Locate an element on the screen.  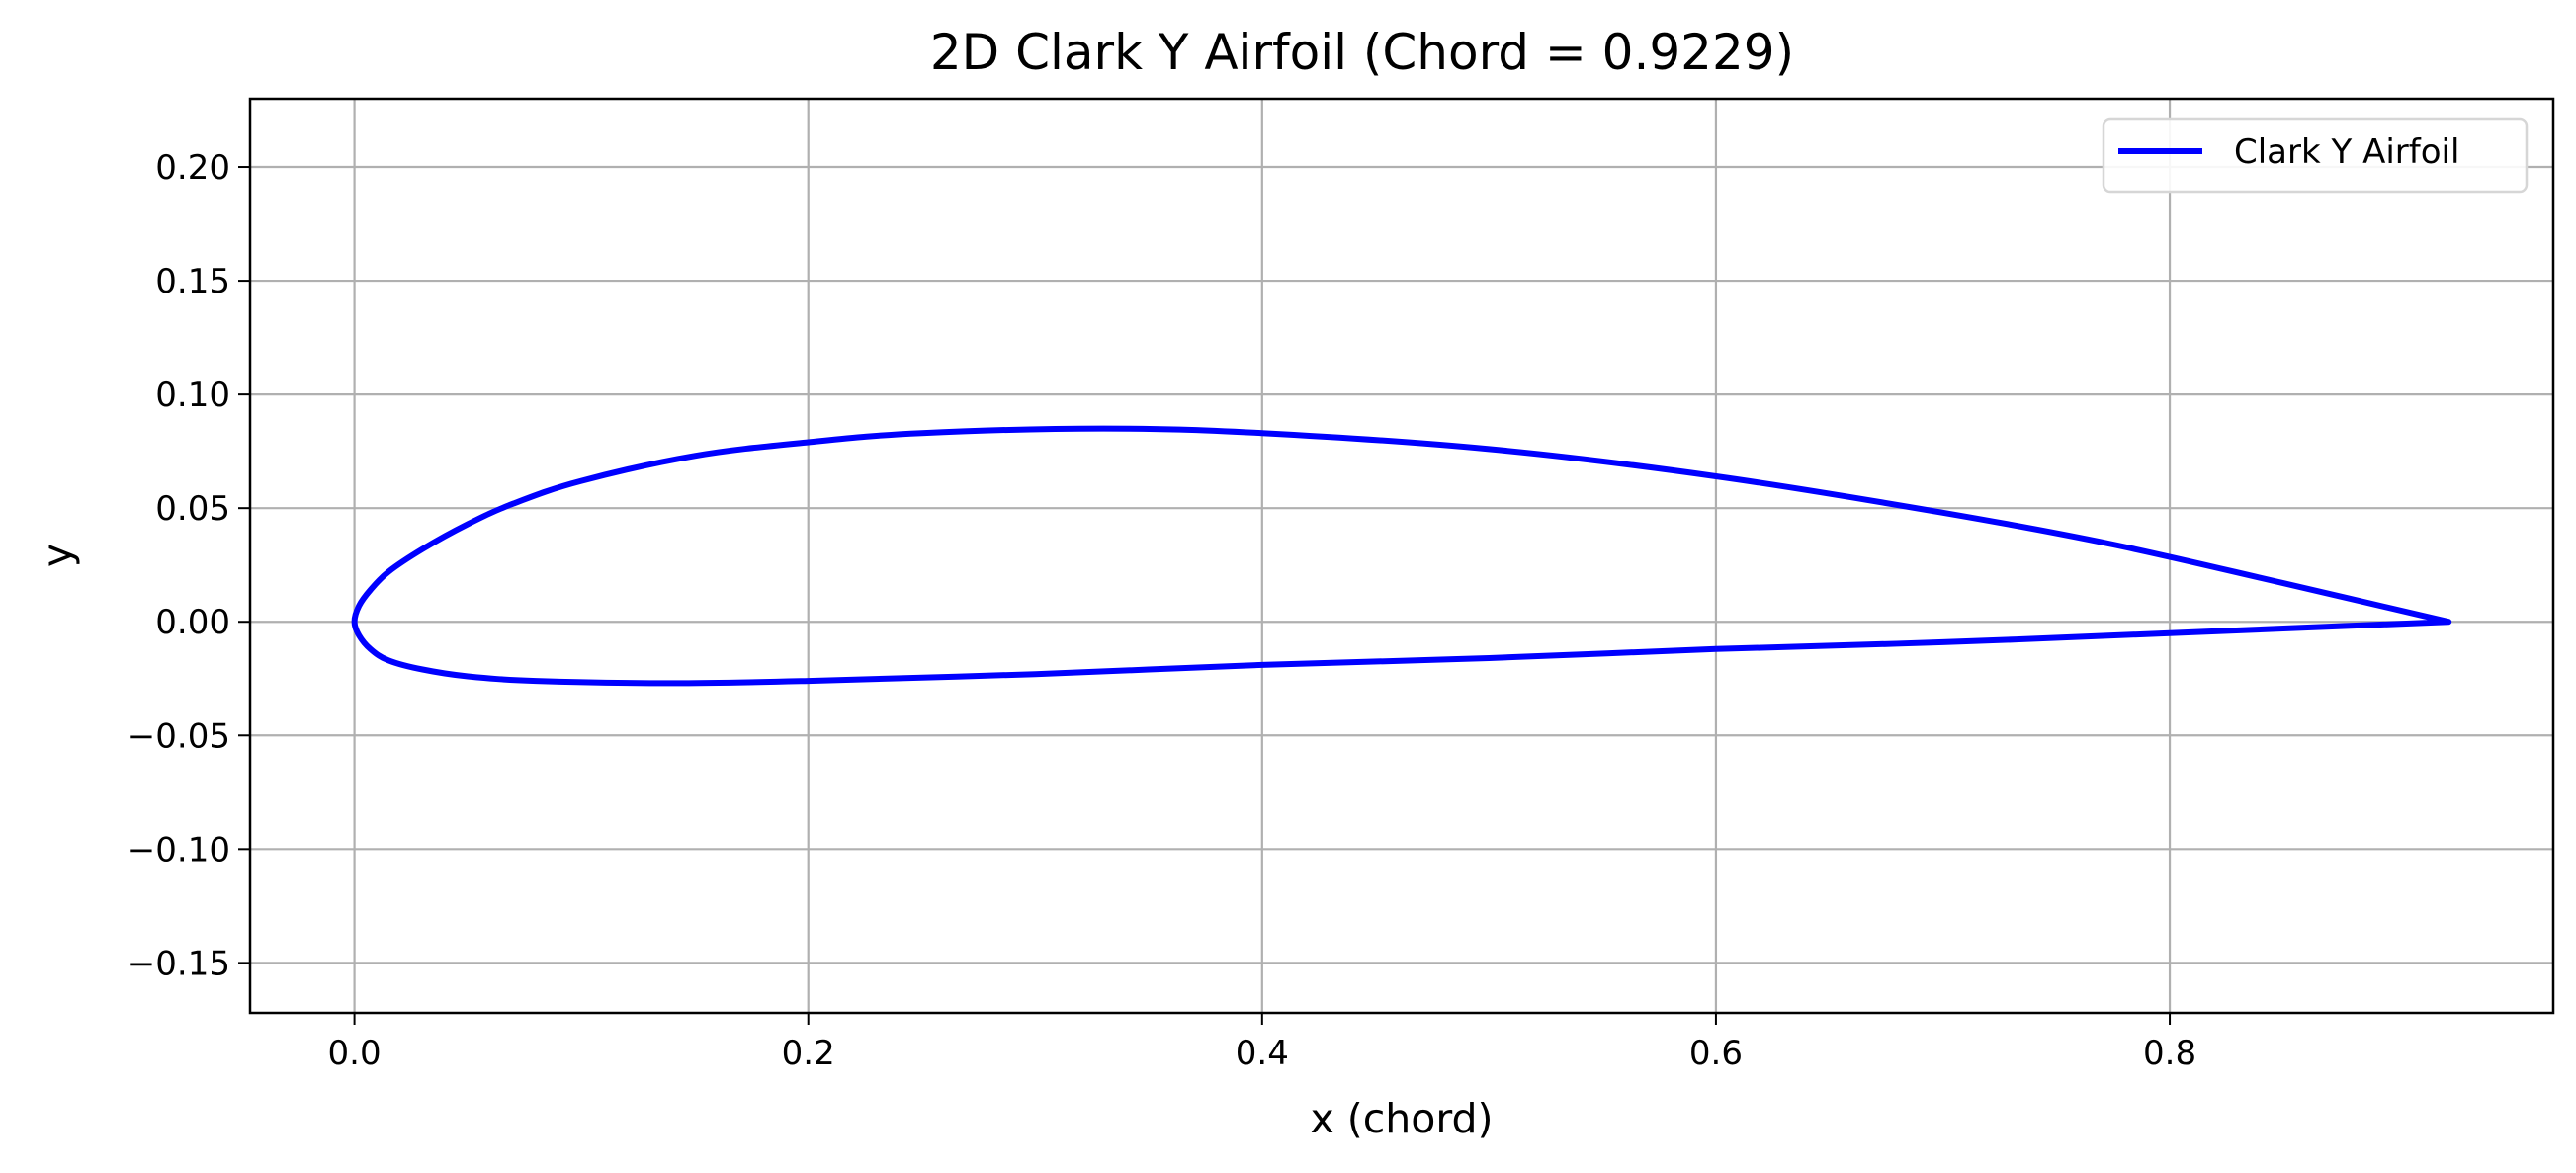
legend-label-clark-y-airfoil: Clark Y Airfoil is located at coordinates (2346, 152).